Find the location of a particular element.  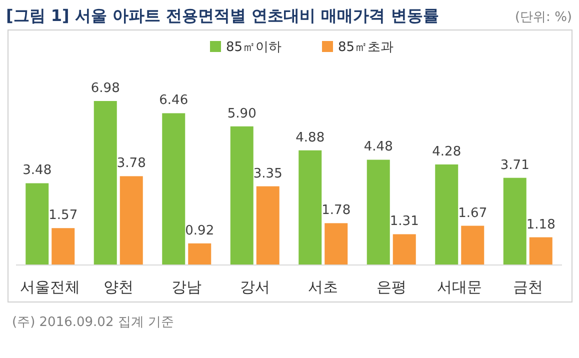

chart-title: [그림 1] 서울 아파트 전용면적별 연초대비 매매가격 변동률 is located at coordinates (222, 15).